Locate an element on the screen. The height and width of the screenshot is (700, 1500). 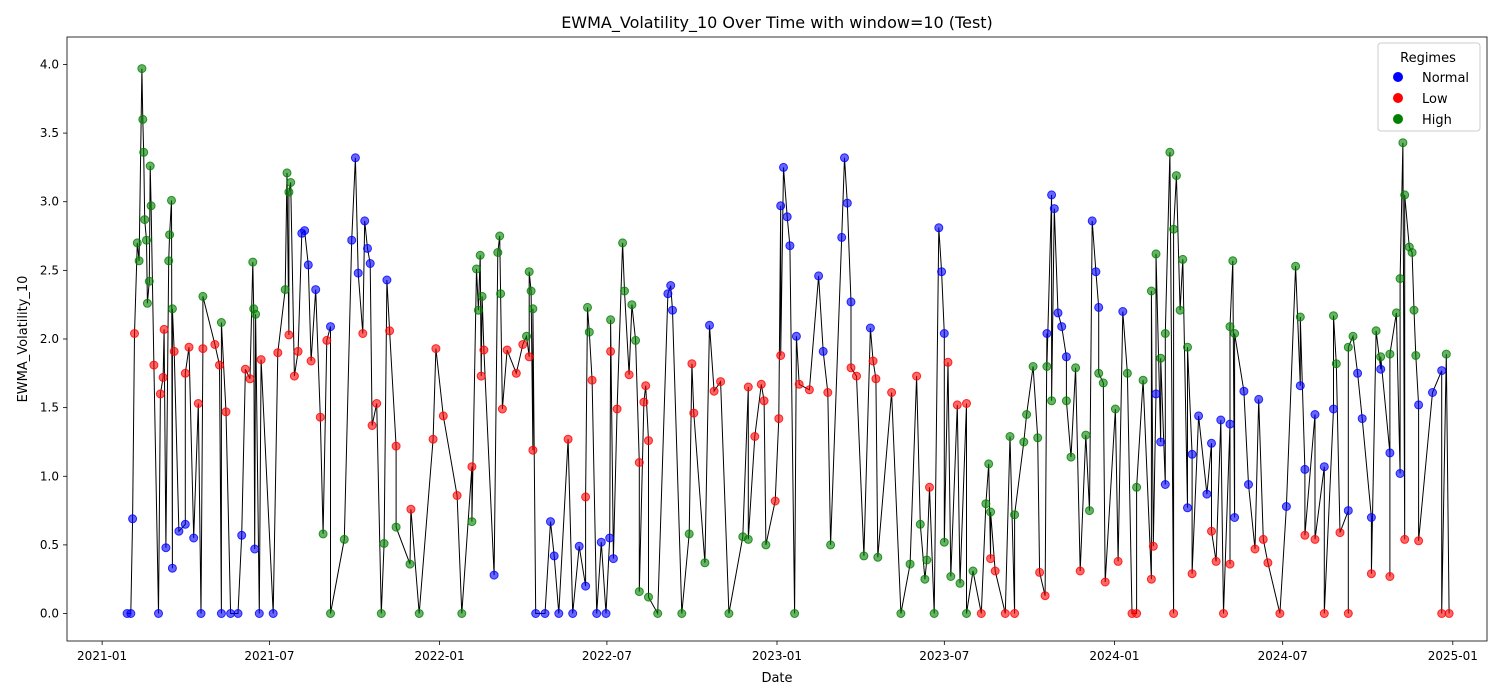
y-tick-label: 1.0 is located at coordinates (49, 476).